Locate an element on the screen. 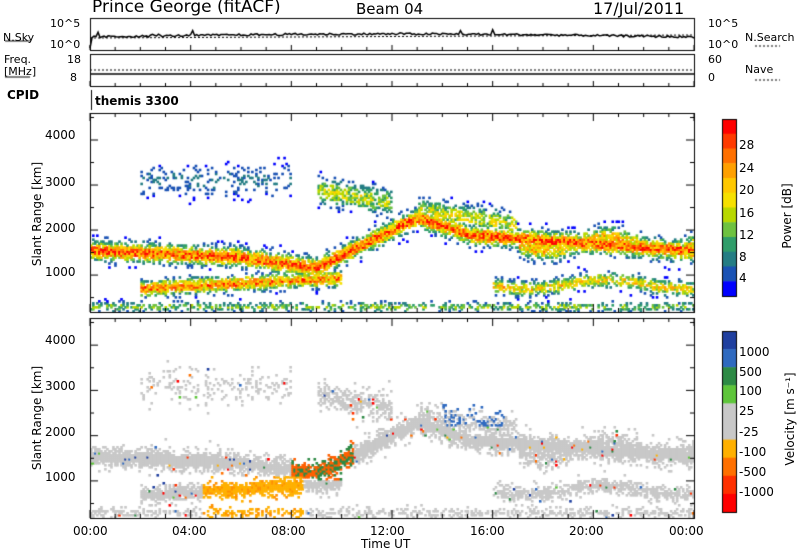 This screenshot has height=554, width=800. vel-cbar-tick-500: 500 is located at coordinates (750, 372).